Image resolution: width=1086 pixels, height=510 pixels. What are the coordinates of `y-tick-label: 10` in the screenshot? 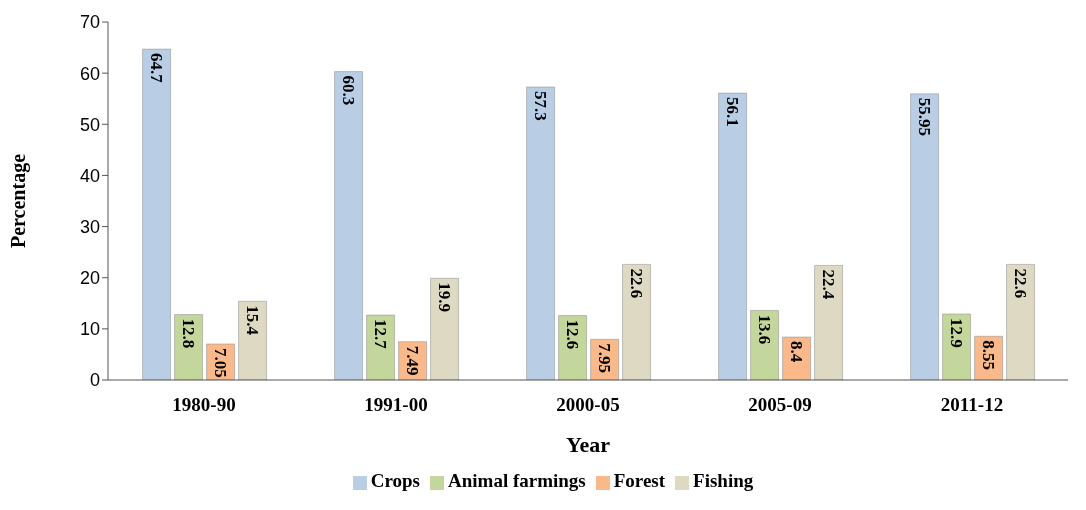 It's located at (89, 329).